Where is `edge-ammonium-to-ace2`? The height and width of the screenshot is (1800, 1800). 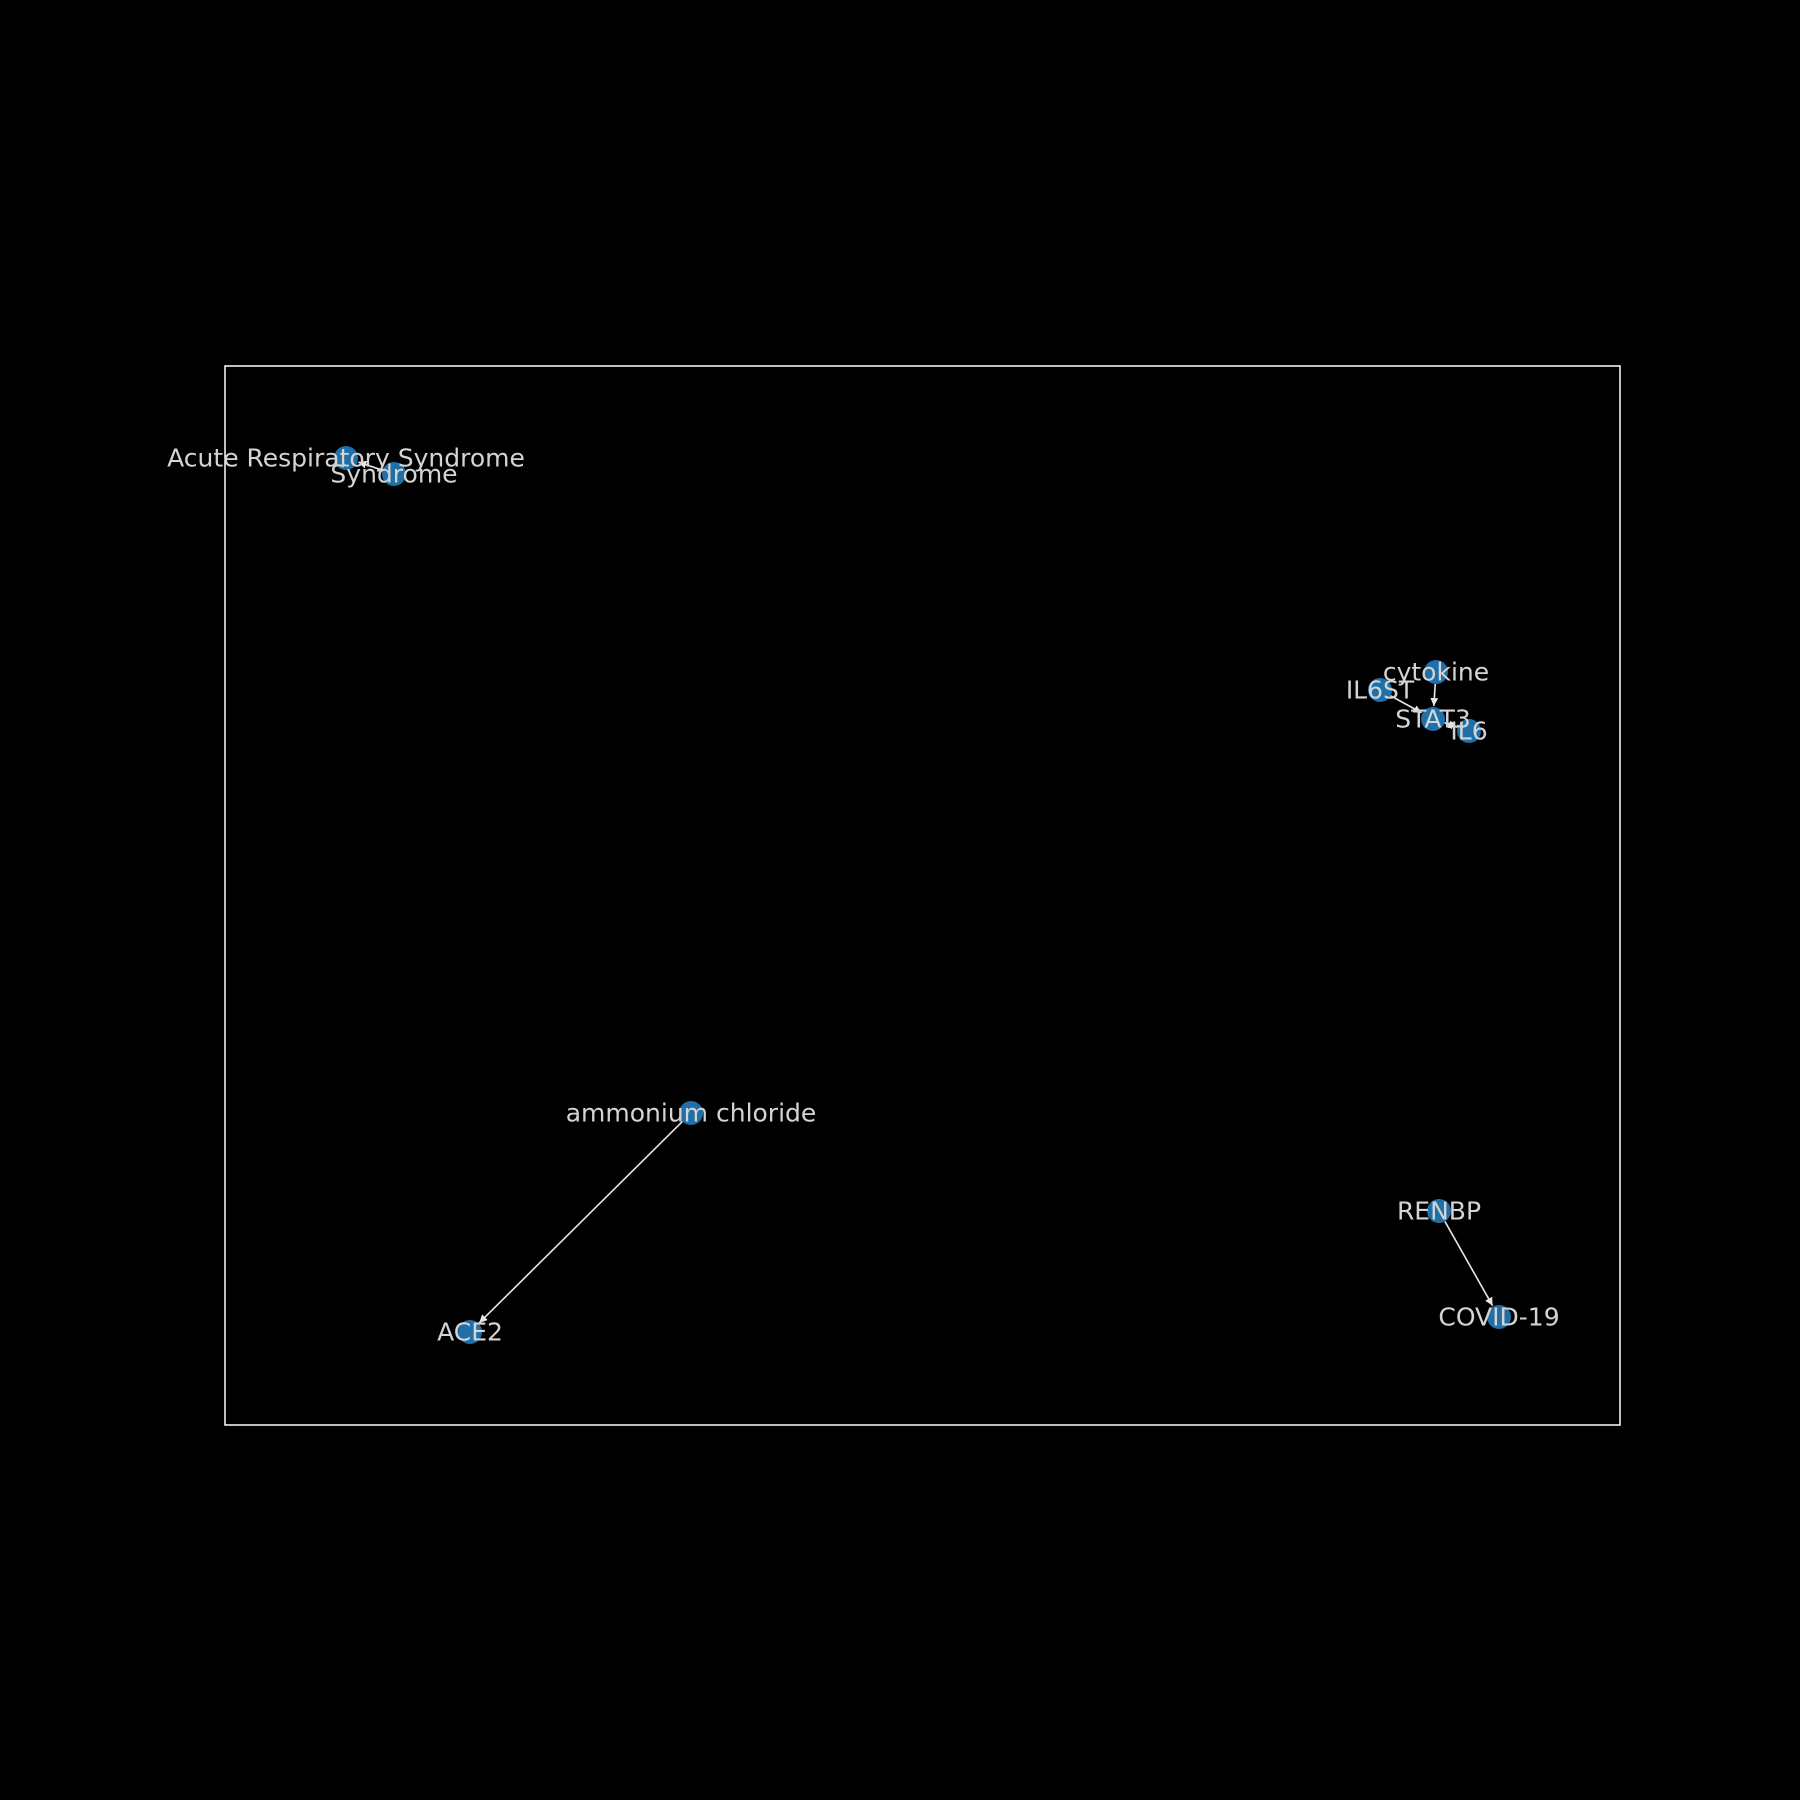
edge-ammonium-to-ace2 is located at coordinates (581, 1222).